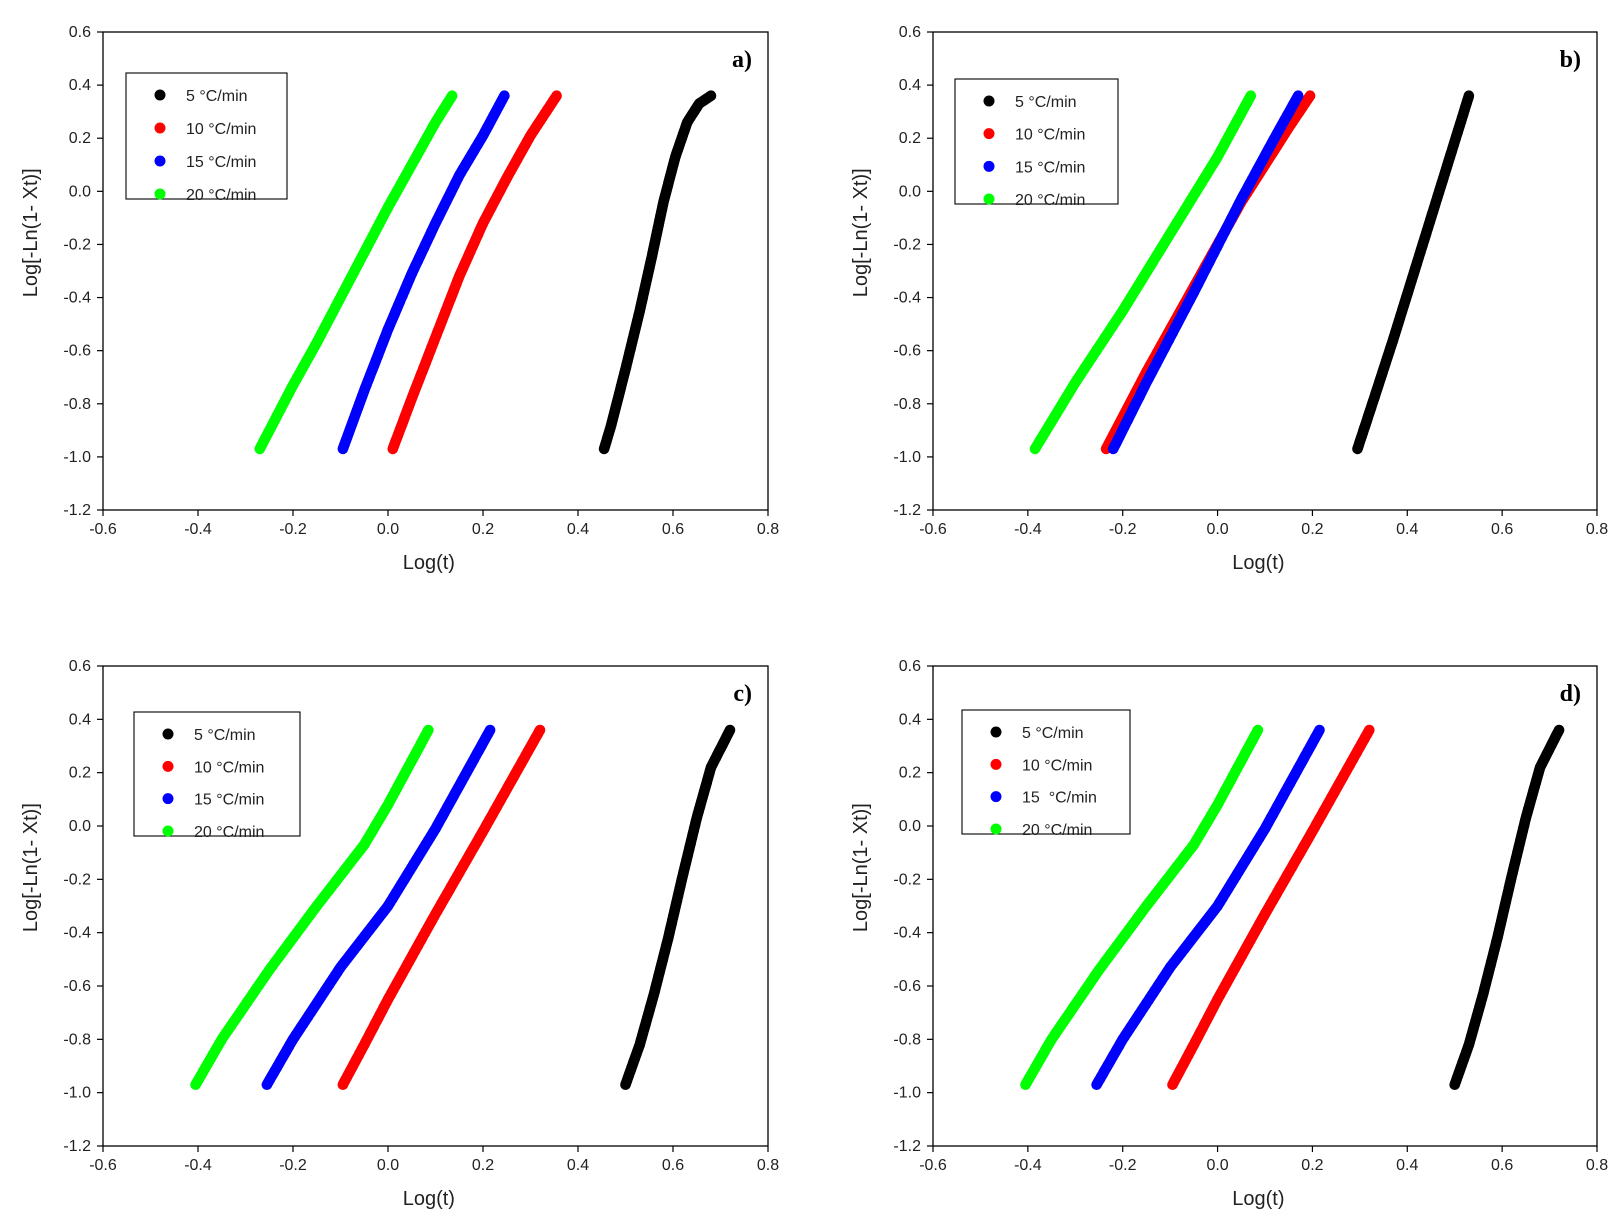  What do you see at coordinates (742, 694) in the screenshot?
I see `panel-label: c)` at bounding box center [742, 694].